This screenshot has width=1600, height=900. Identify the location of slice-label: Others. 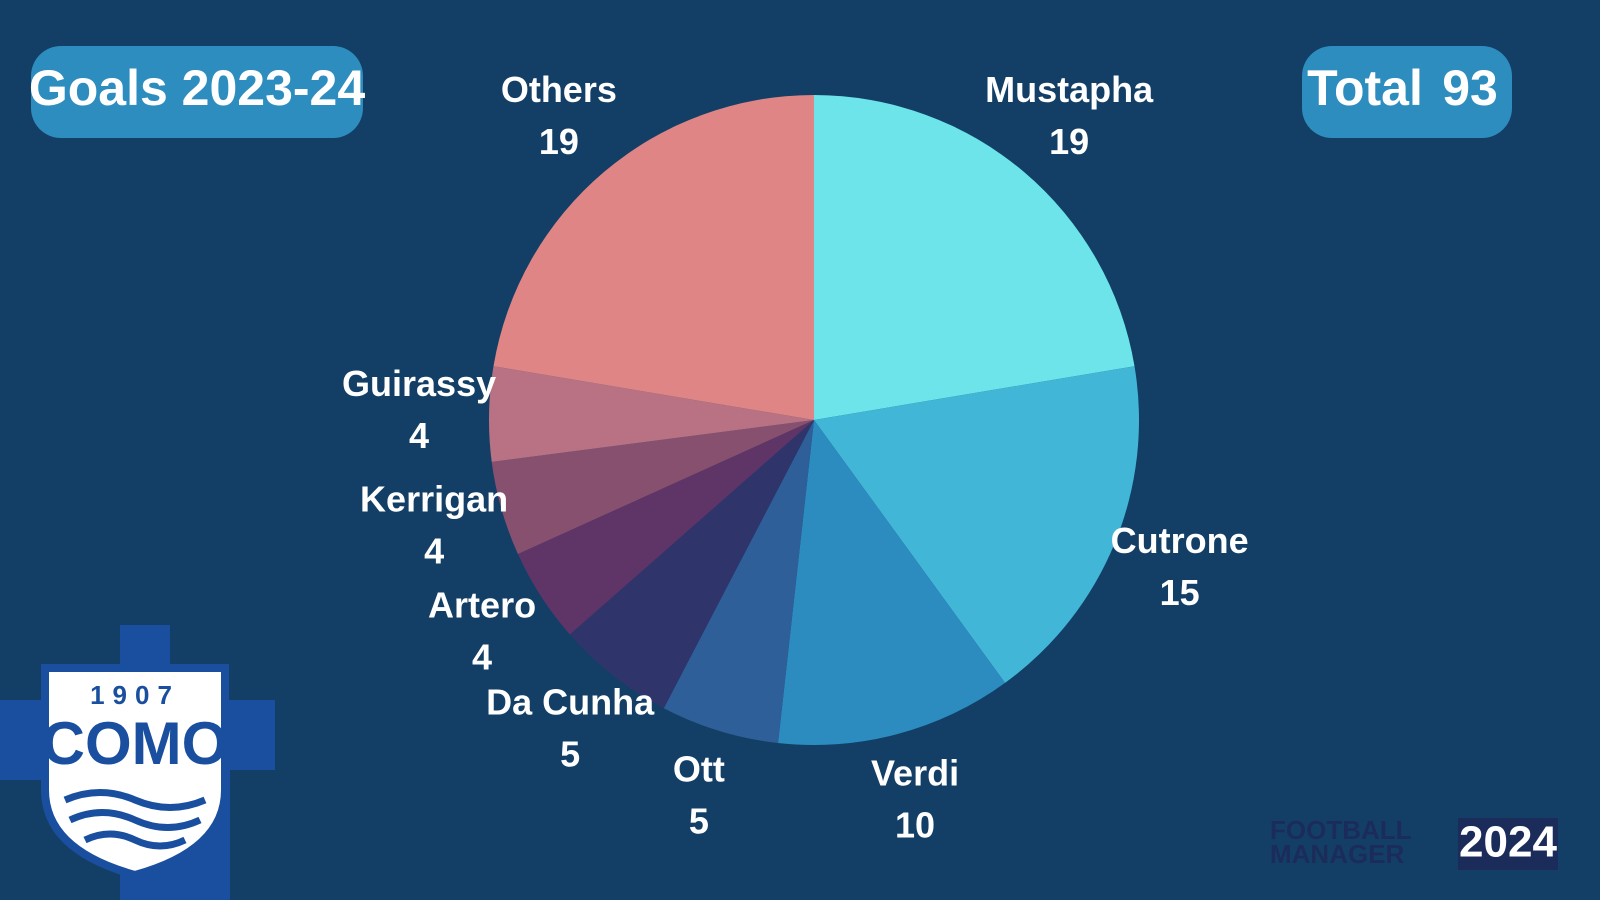
(559, 89).